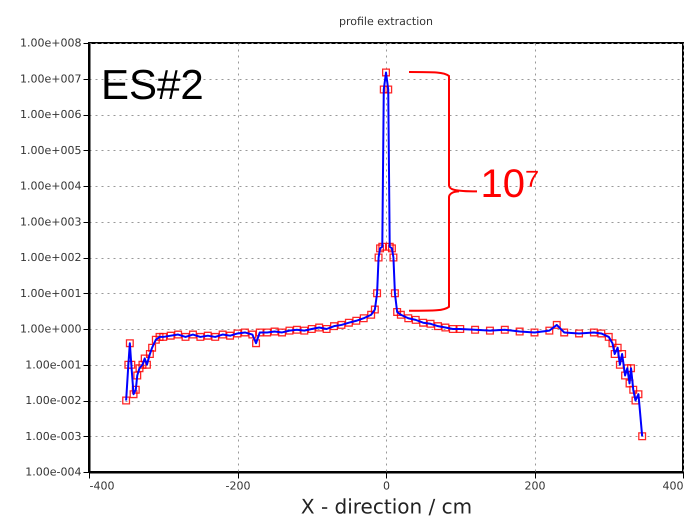 Image resolution: width=695 pixels, height=522 pixels. Describe the element at coordinates (53, 472) in the screenshot. I see `y-tick-label: 1.00e-004` at that location.